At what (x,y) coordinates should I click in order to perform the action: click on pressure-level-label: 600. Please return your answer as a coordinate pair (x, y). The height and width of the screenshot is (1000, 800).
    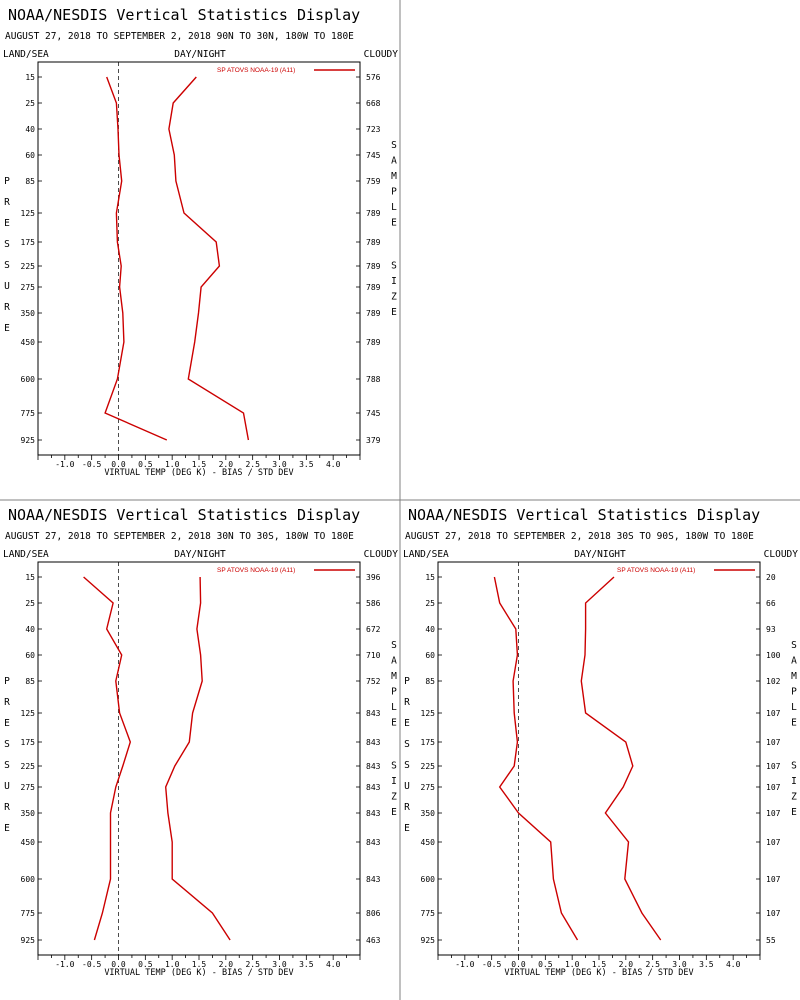
    Looking at the image, I should click on (28, 379).